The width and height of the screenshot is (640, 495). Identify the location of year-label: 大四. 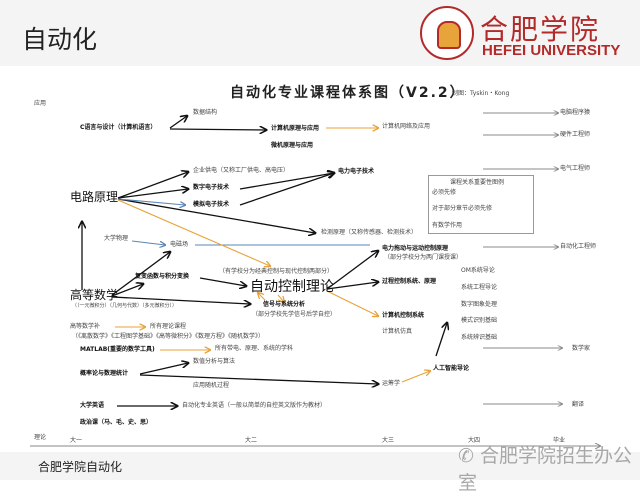
(474, 440).